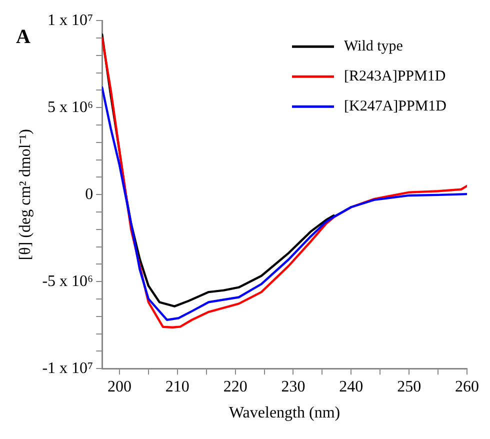 The image size is (490, 439). Describe the element at coordinates (467, 387) in the screenshot. I see `x-tick-label: 260` at that location.